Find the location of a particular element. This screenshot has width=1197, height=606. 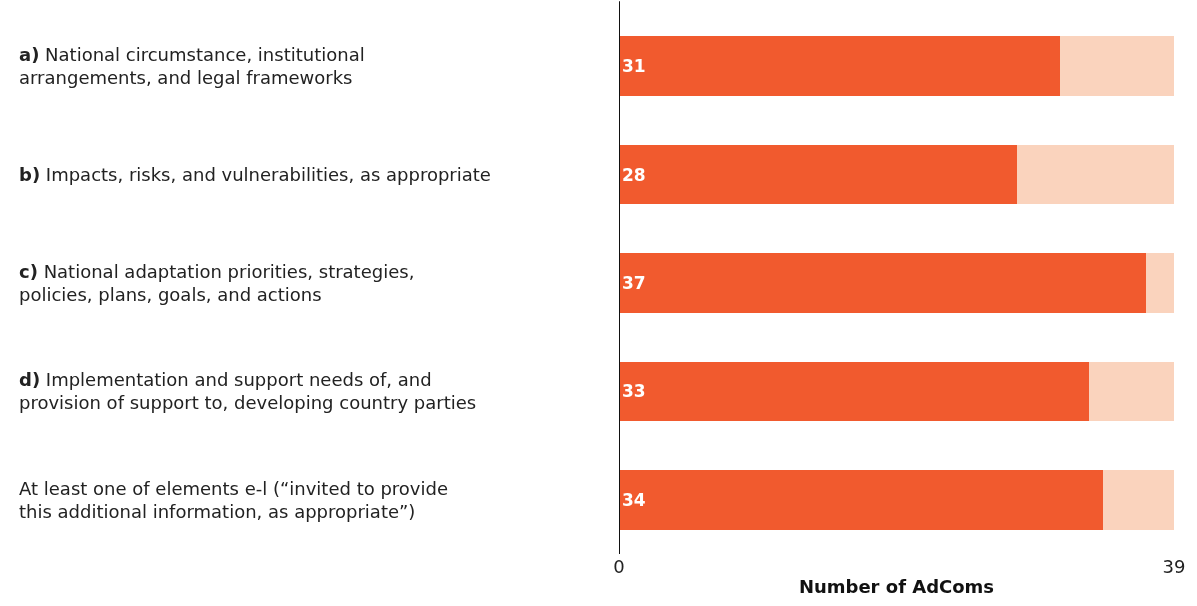

data-label: 28 is located at coordinates (634, 174).